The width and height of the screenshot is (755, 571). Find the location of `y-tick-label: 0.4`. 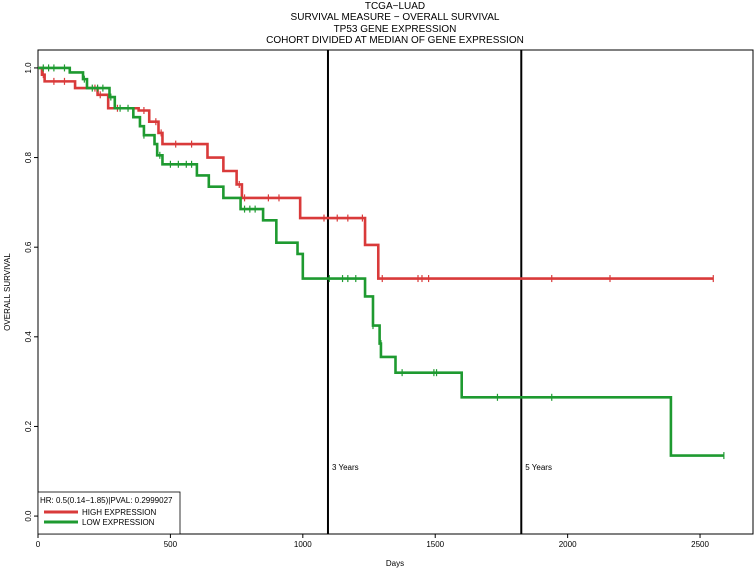

y-tick-label: 0.4 is located at coordinates (28, 337).